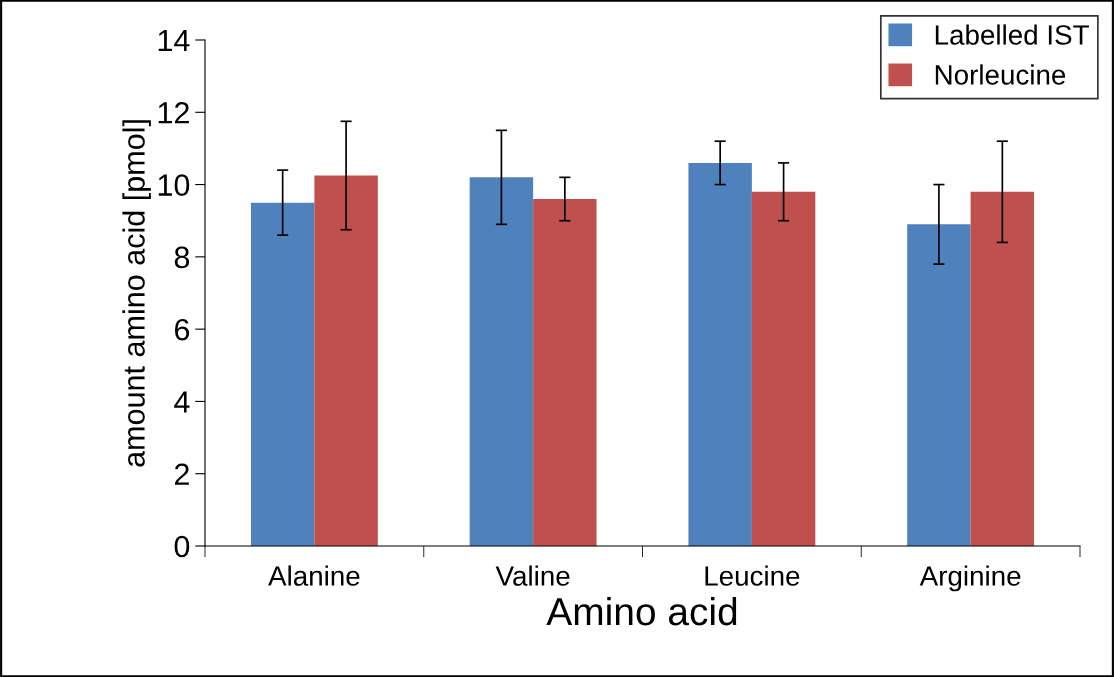  Describe the element at coordinates (641, 611) in the screenshot. I see `x-axis-title: Amino acid` at that location.